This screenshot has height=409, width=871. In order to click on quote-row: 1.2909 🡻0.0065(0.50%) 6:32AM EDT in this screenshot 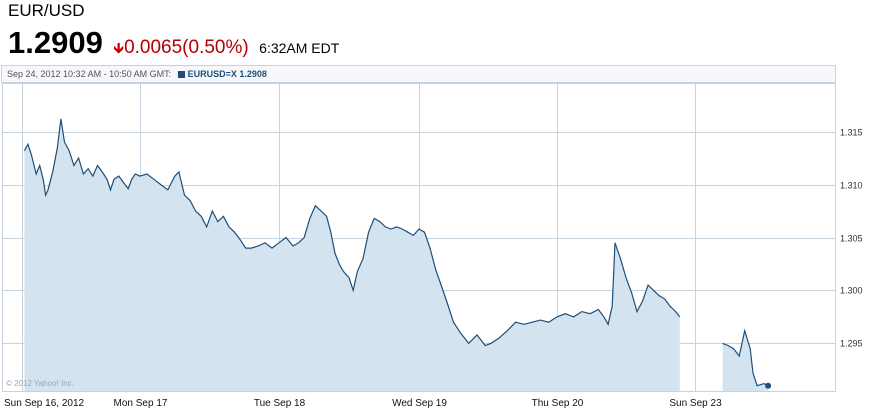, I will do `click(173, 44)`.